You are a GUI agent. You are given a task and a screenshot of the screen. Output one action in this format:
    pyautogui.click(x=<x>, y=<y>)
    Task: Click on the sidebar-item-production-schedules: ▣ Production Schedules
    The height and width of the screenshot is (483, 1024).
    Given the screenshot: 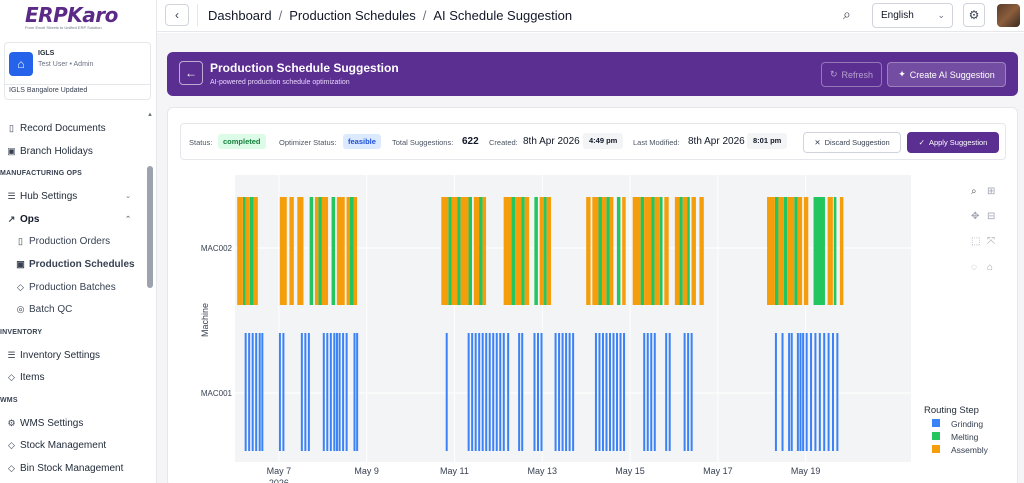 What is the action you would take?
    pyautogui.click(x=73, y=264)
    